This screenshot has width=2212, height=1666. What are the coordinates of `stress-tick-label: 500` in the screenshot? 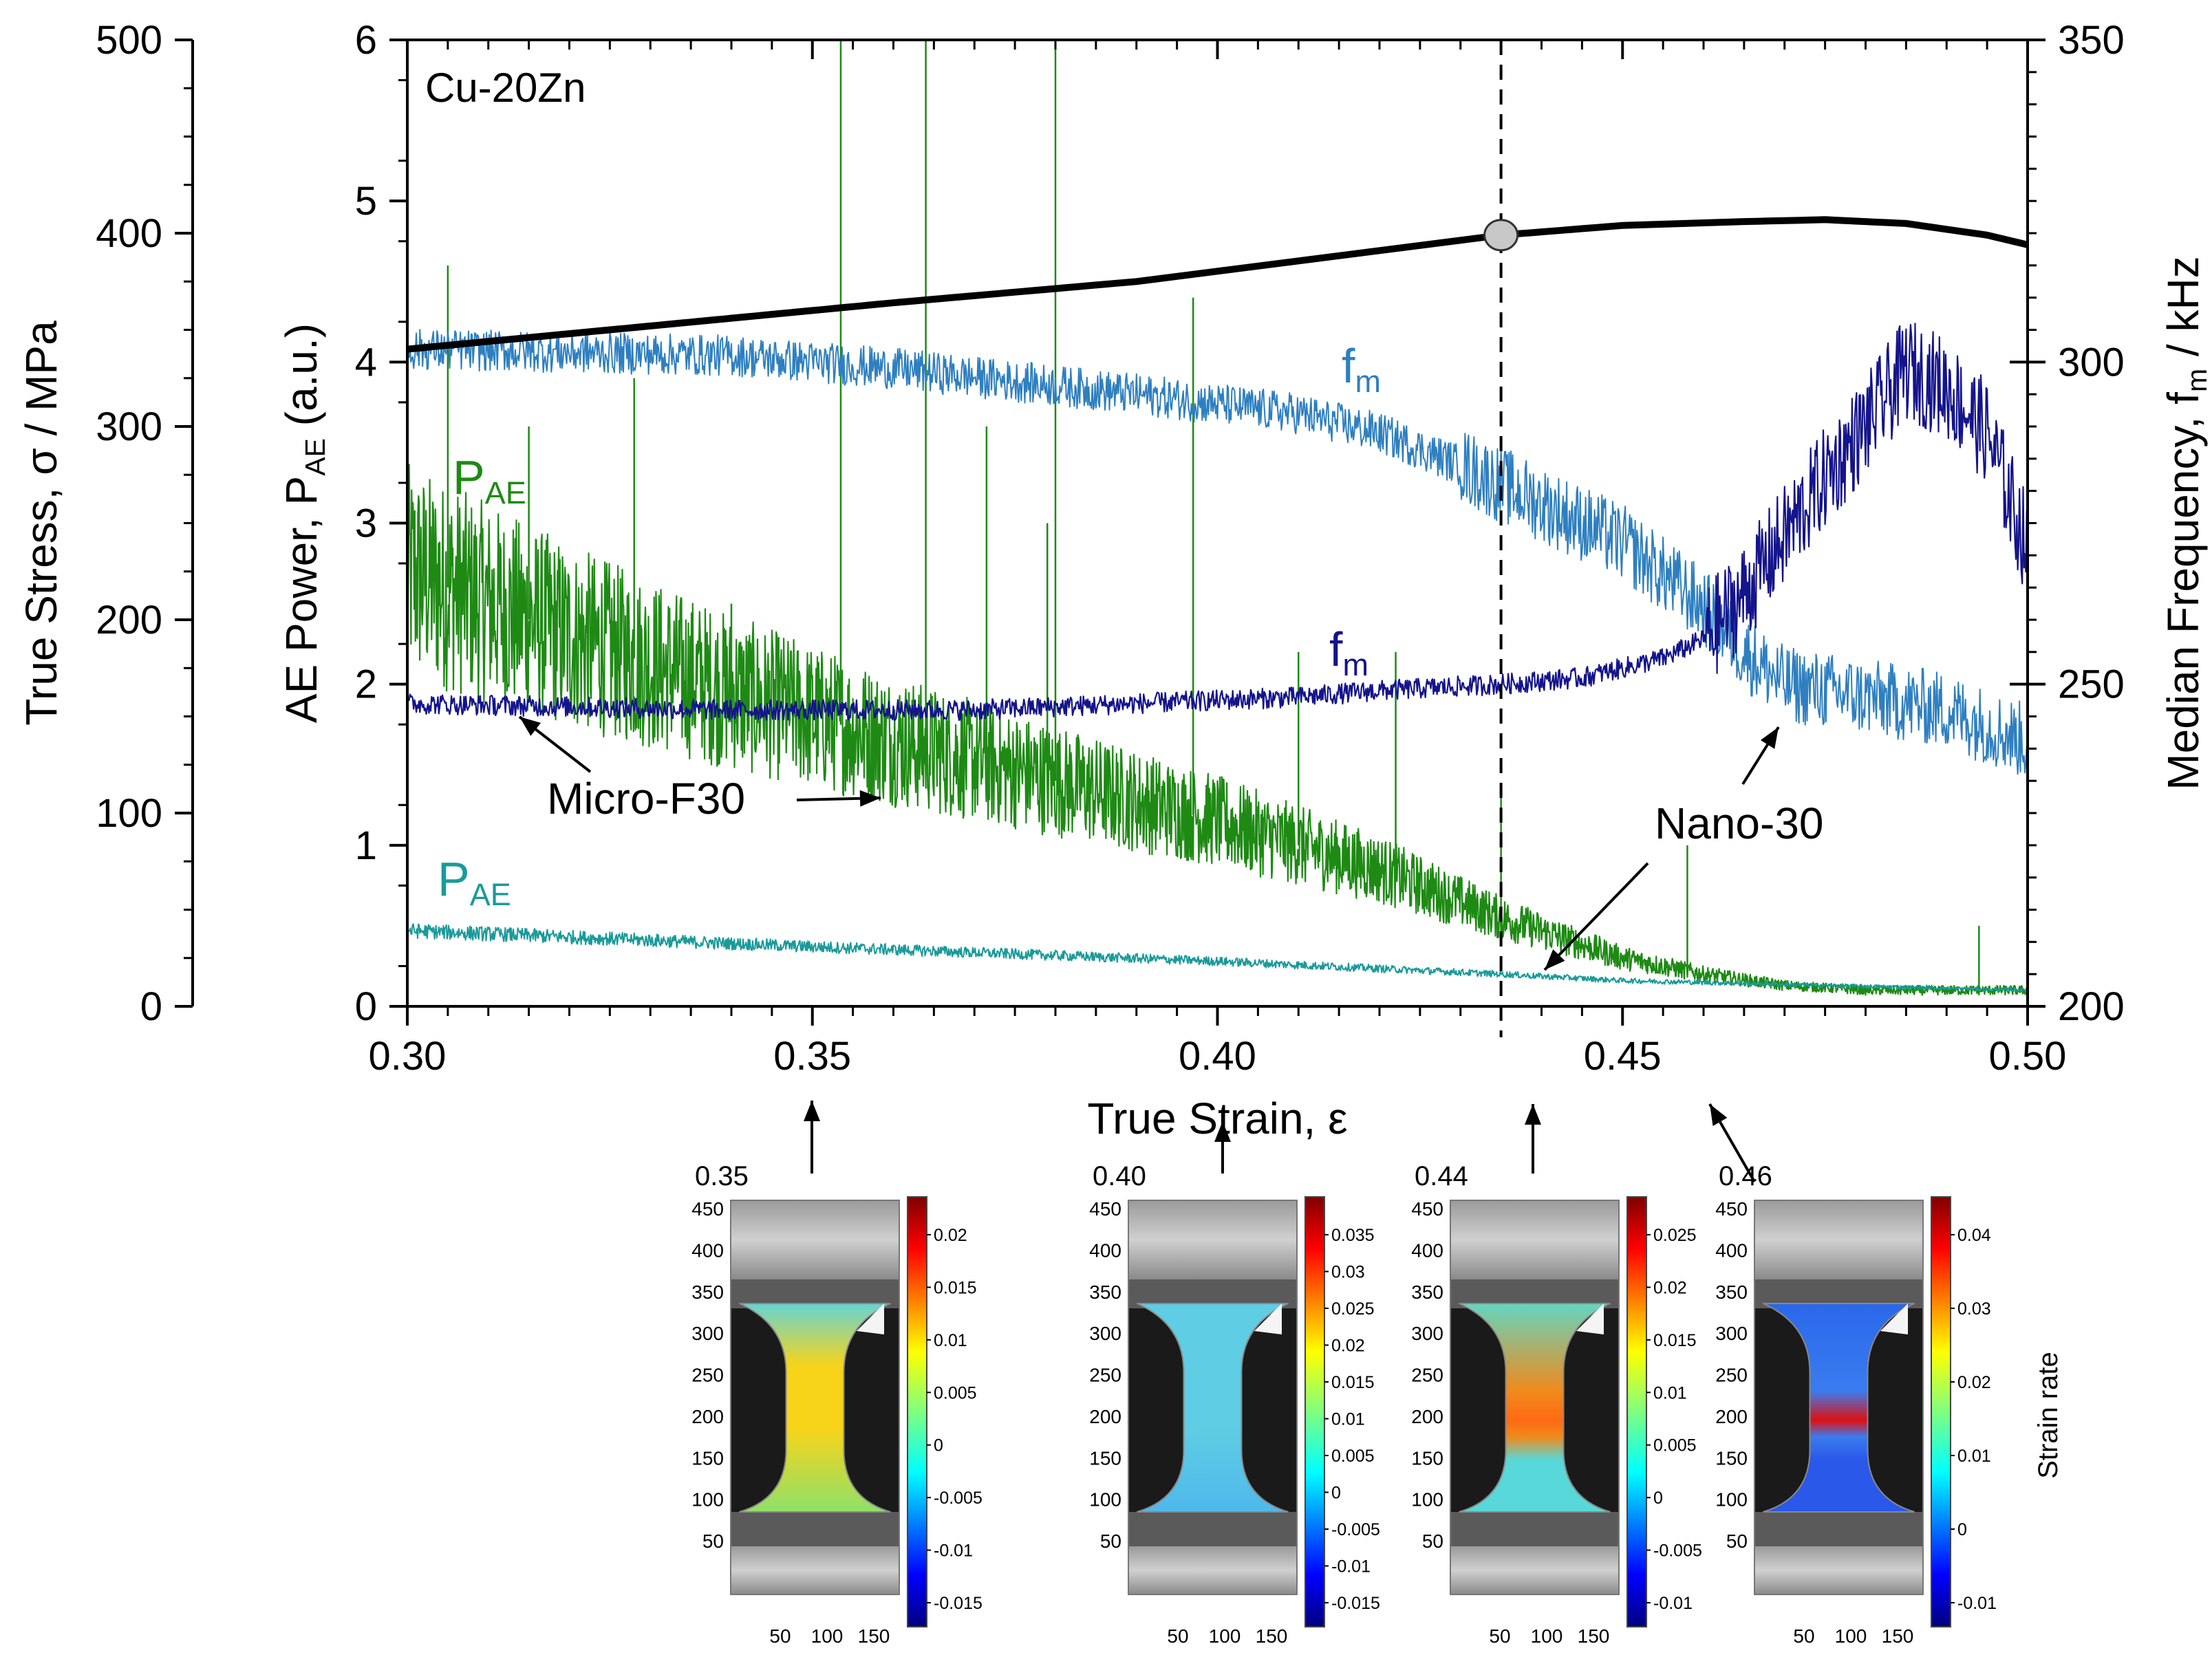 It's located at (129, 40).